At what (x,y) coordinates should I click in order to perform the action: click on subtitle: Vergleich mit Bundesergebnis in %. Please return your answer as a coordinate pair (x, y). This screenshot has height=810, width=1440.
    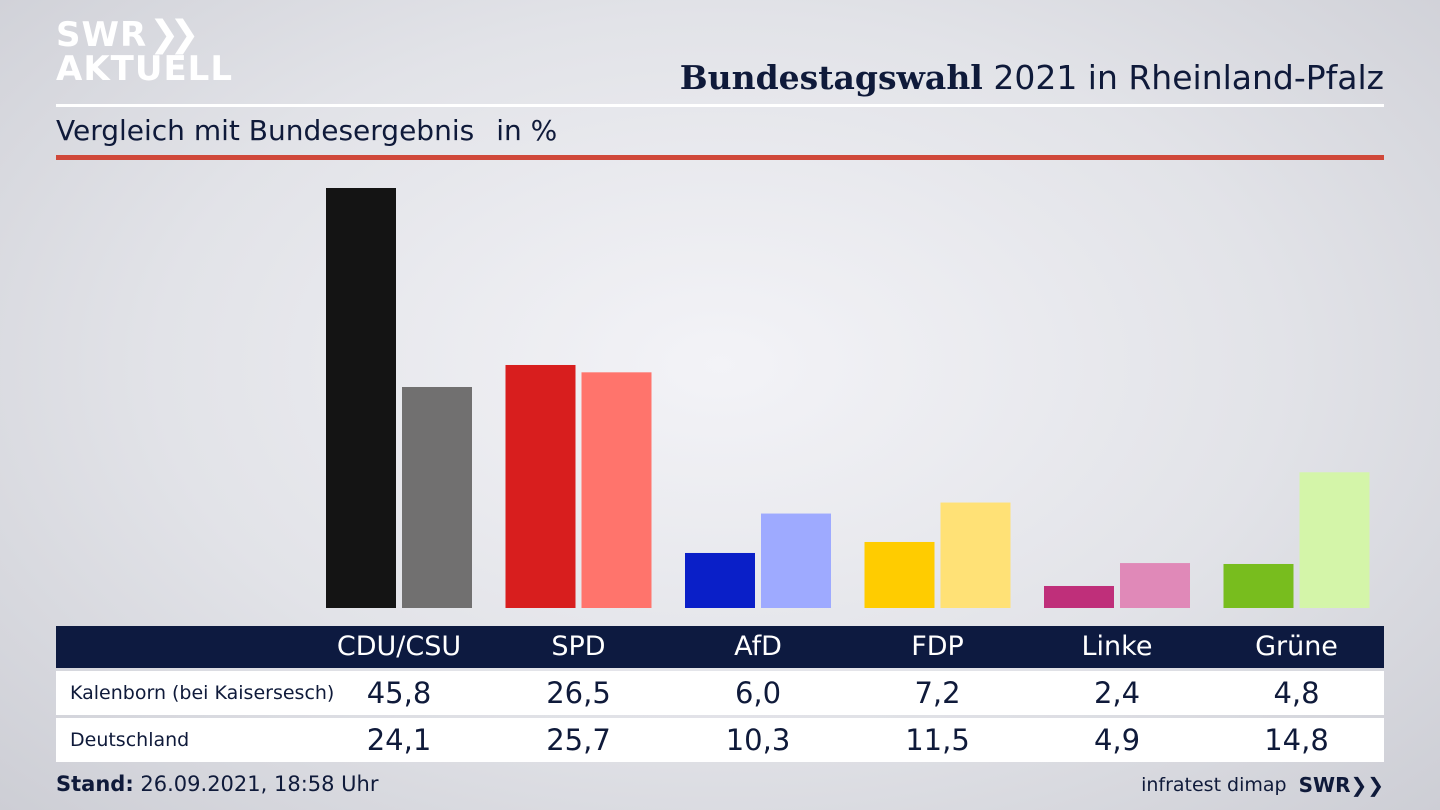
    Looking at the image, I should click on (306, 130).